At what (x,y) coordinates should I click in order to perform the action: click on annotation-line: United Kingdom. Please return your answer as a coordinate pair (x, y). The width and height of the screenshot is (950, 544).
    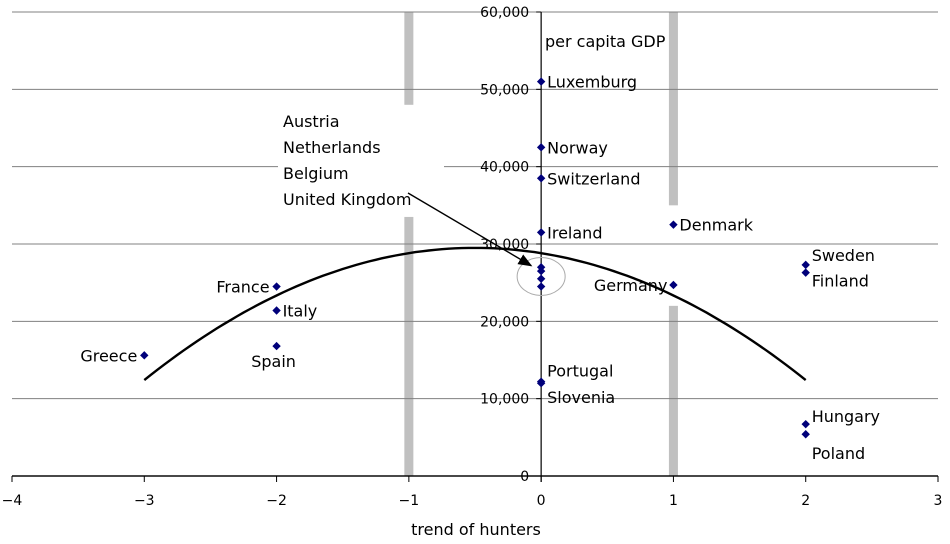
    Looking at the image, I should click on (347, 199).